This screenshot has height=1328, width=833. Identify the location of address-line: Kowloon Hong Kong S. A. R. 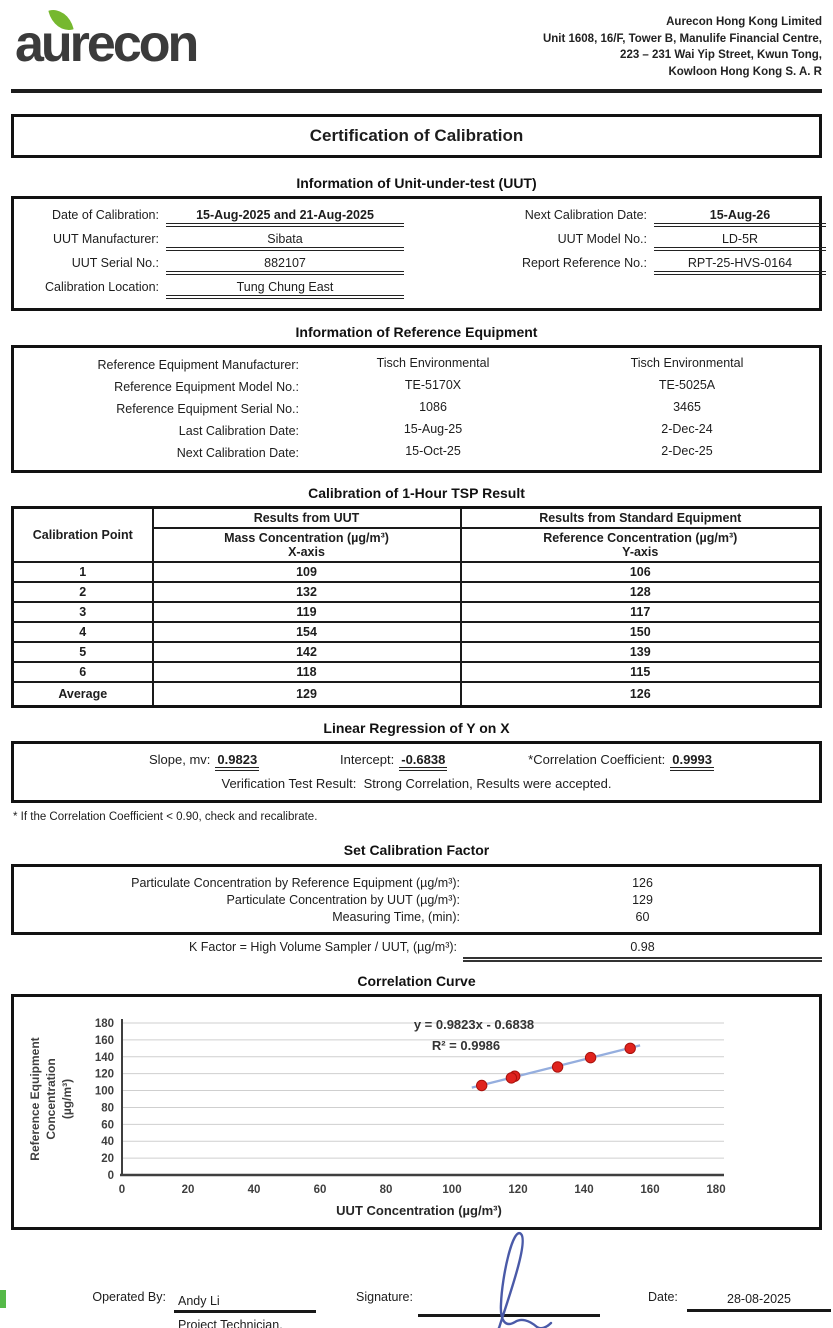
(745, 72).